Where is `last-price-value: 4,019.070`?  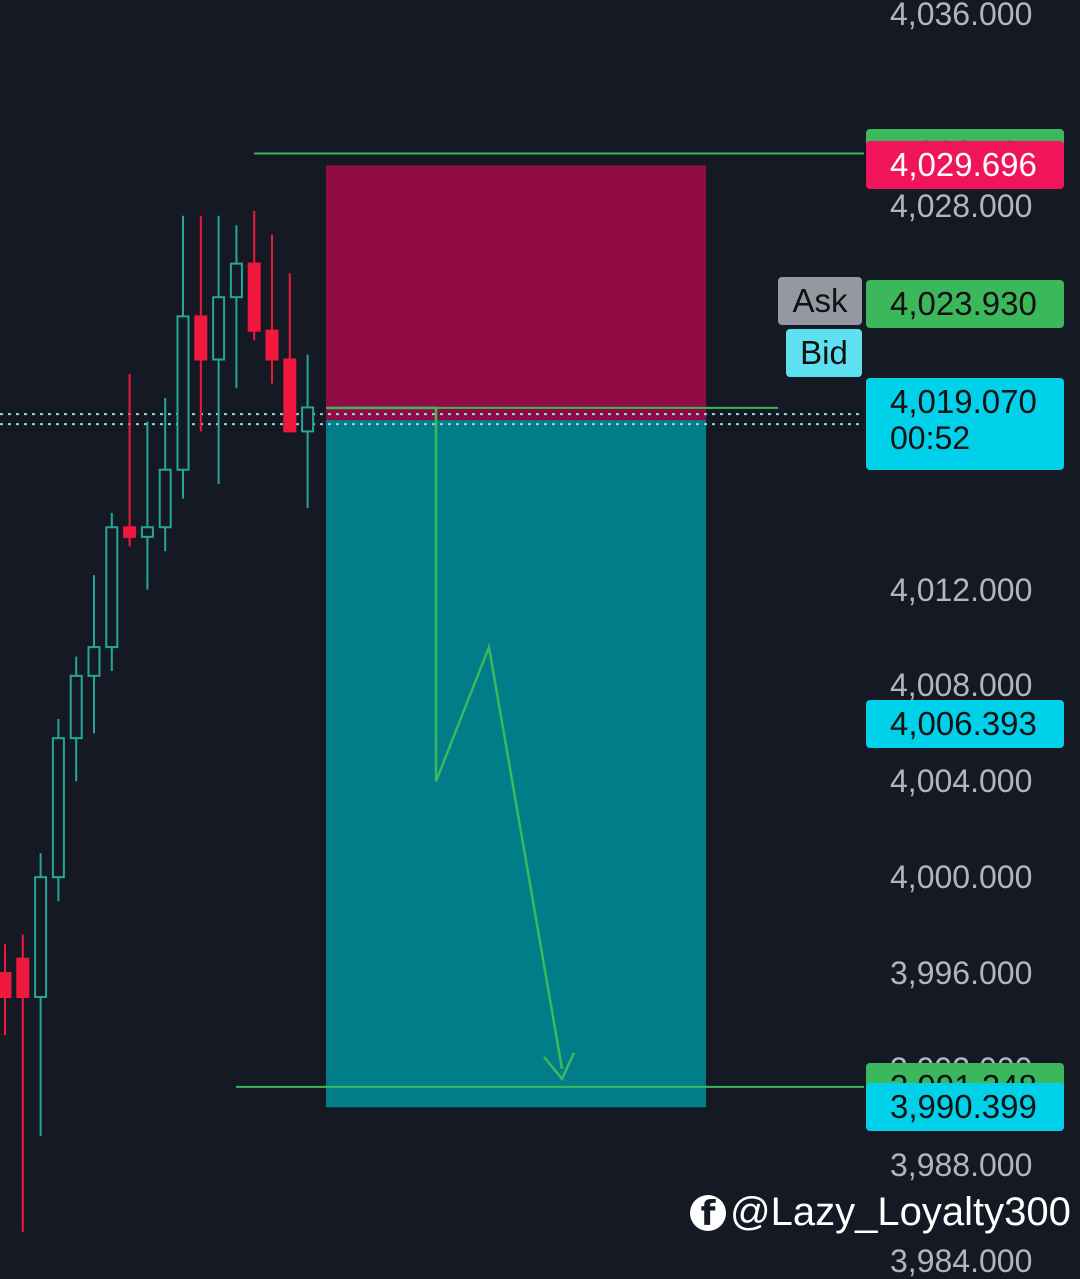
last-price-value: 4,019.070 is located at coordinates (963, 401).